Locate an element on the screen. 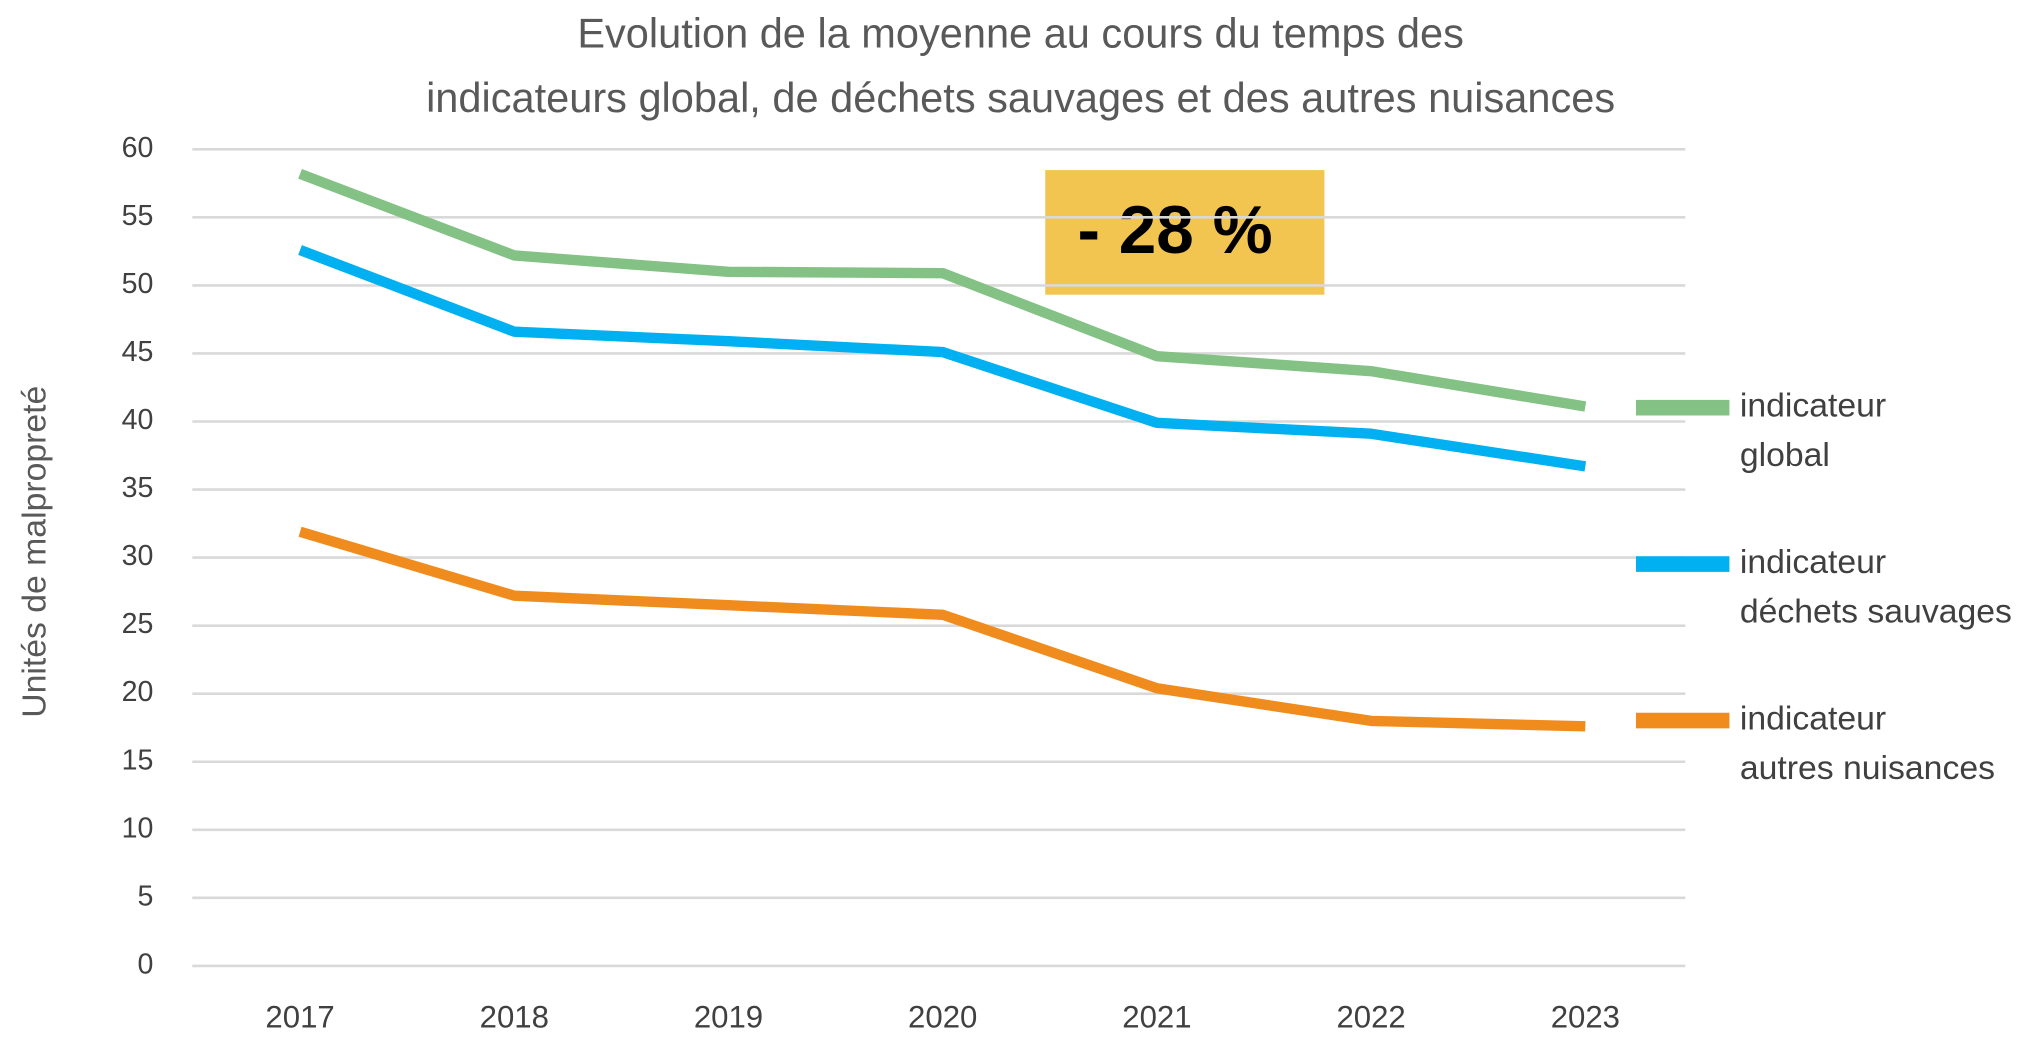 The width and height of the screenshot is (2036, 1041). y-tick-label: 5 is located at coordinates (145, 896).